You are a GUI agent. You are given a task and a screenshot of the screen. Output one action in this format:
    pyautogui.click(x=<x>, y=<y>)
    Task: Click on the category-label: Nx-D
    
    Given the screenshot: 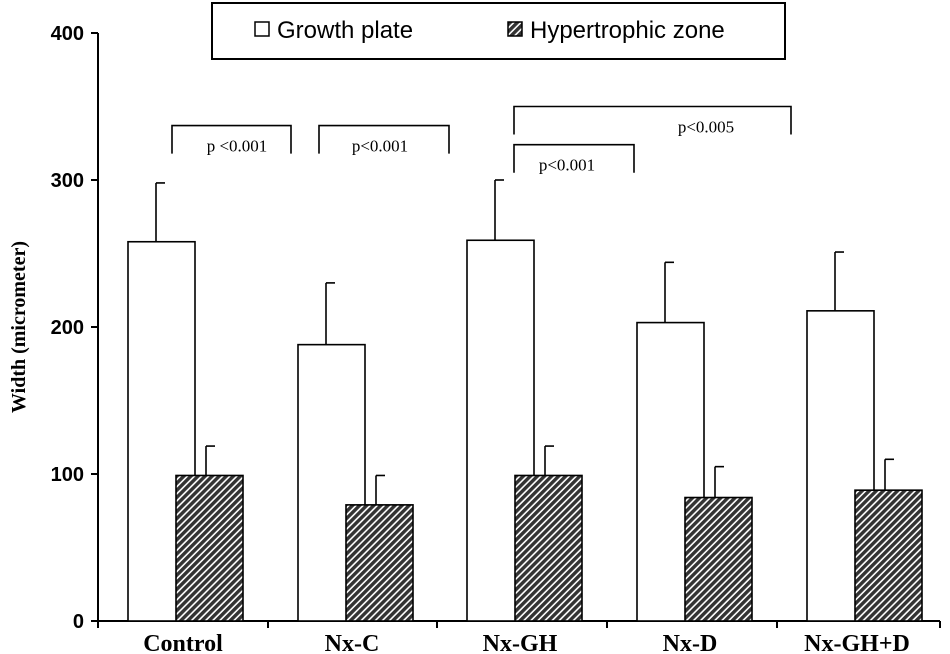 What is the action you would take?
    pyautogui.click(x=690, y=642)
    